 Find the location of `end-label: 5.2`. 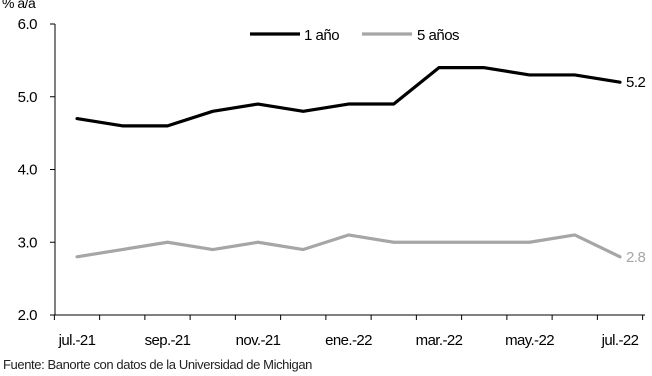

end-label: 5.2 is located at coordinates (636, 82).